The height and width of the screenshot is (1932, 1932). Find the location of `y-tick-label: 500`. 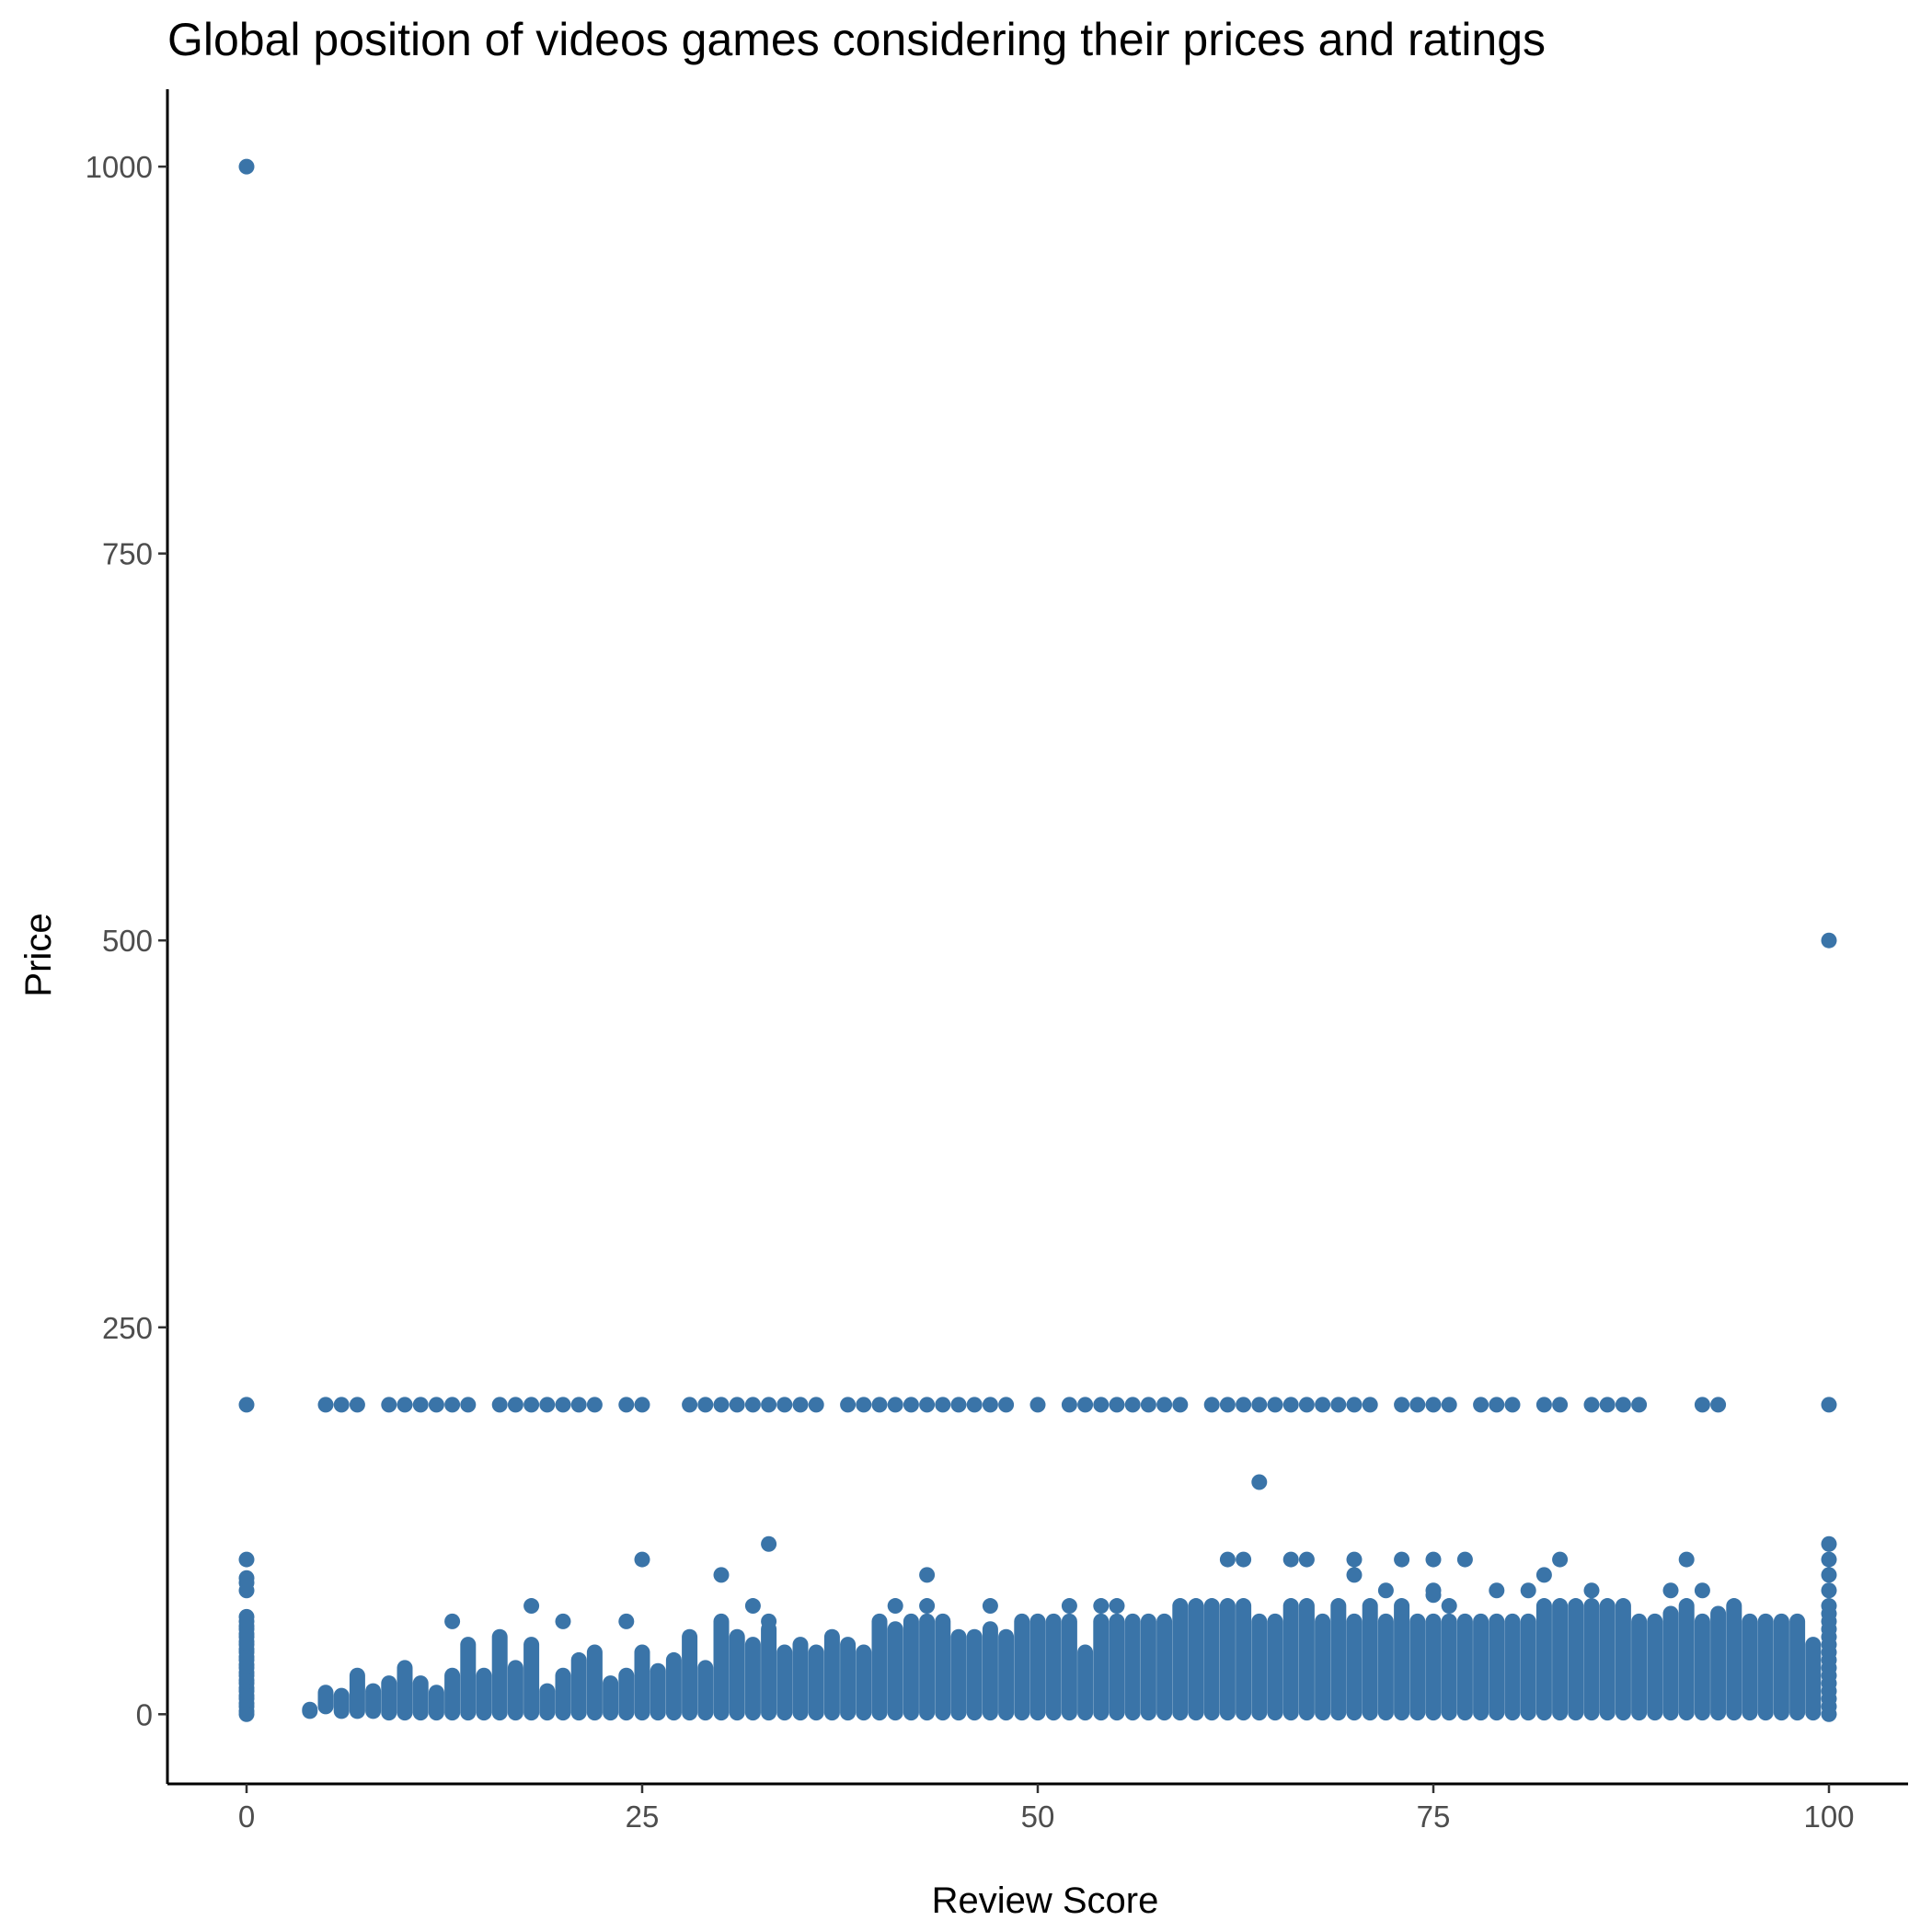

y-tick-label: 500 is located at coordinates (127, 941).